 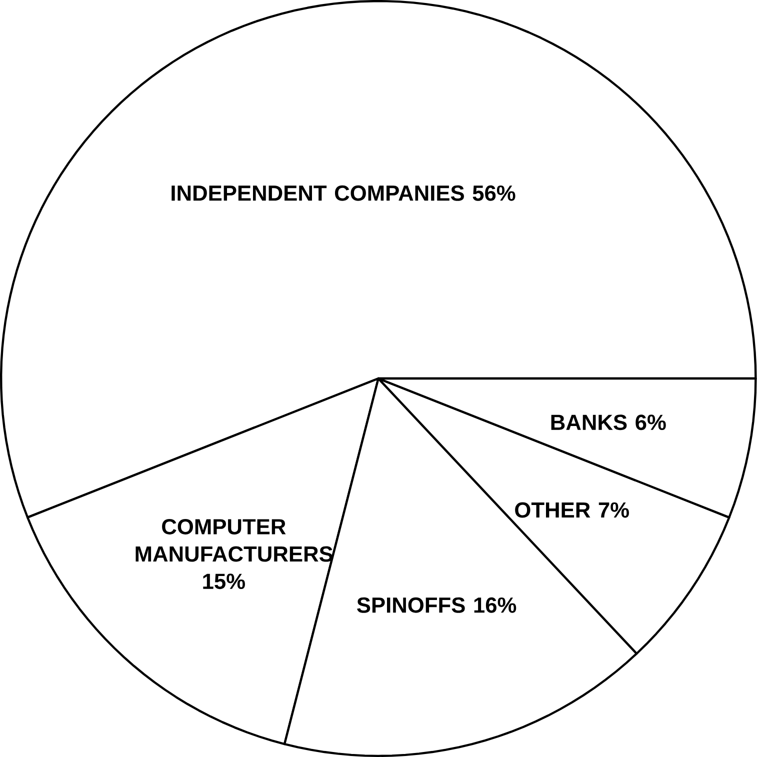 I want to click on data-label: 56%, so click(x=494, y=193).